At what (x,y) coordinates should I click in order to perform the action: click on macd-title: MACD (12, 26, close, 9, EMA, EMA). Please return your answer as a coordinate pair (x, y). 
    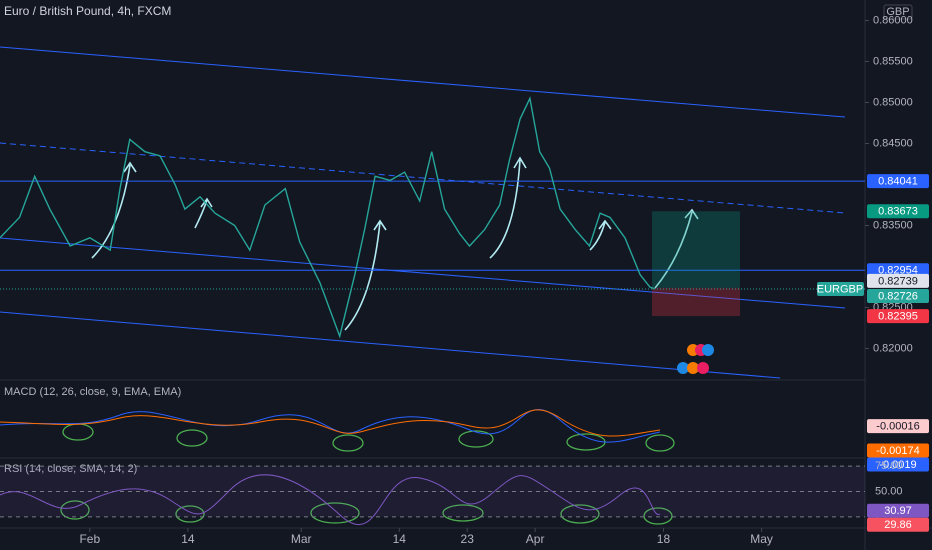
    Looking at the image, I should click on (92, 392).